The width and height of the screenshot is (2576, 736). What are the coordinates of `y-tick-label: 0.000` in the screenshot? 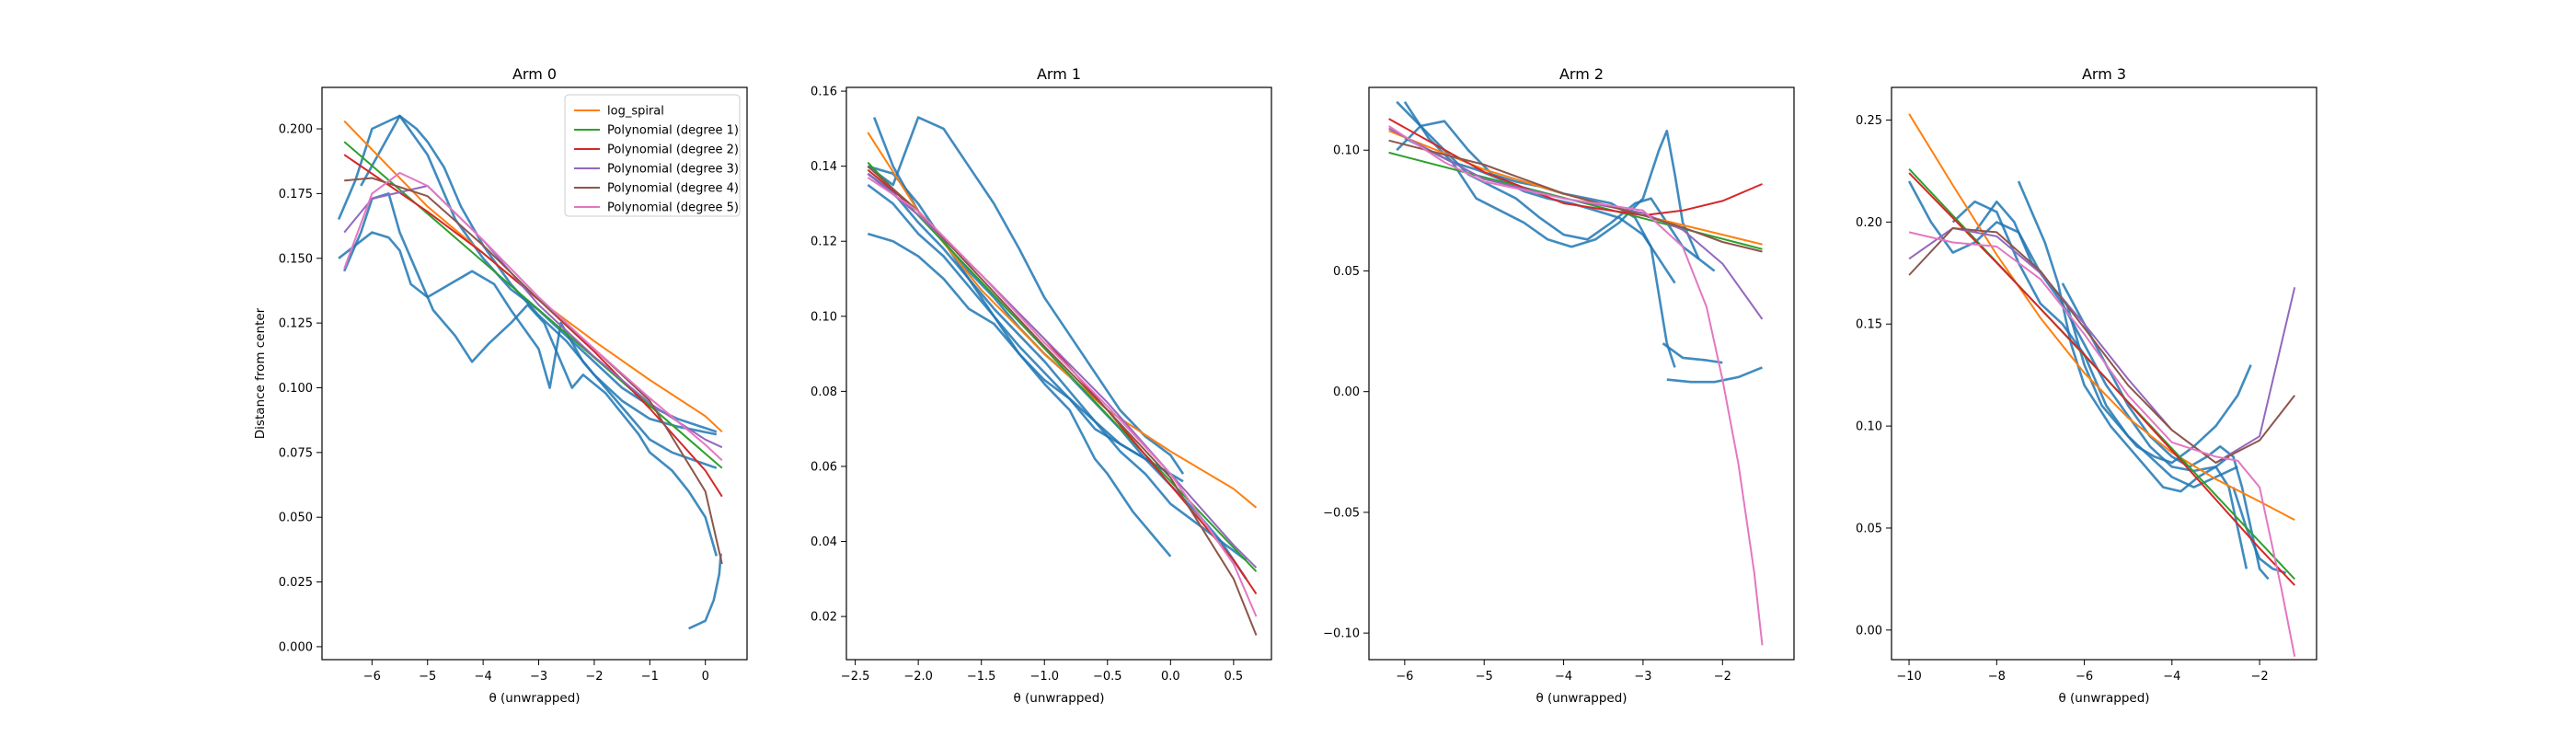 It's located at (296, 647).